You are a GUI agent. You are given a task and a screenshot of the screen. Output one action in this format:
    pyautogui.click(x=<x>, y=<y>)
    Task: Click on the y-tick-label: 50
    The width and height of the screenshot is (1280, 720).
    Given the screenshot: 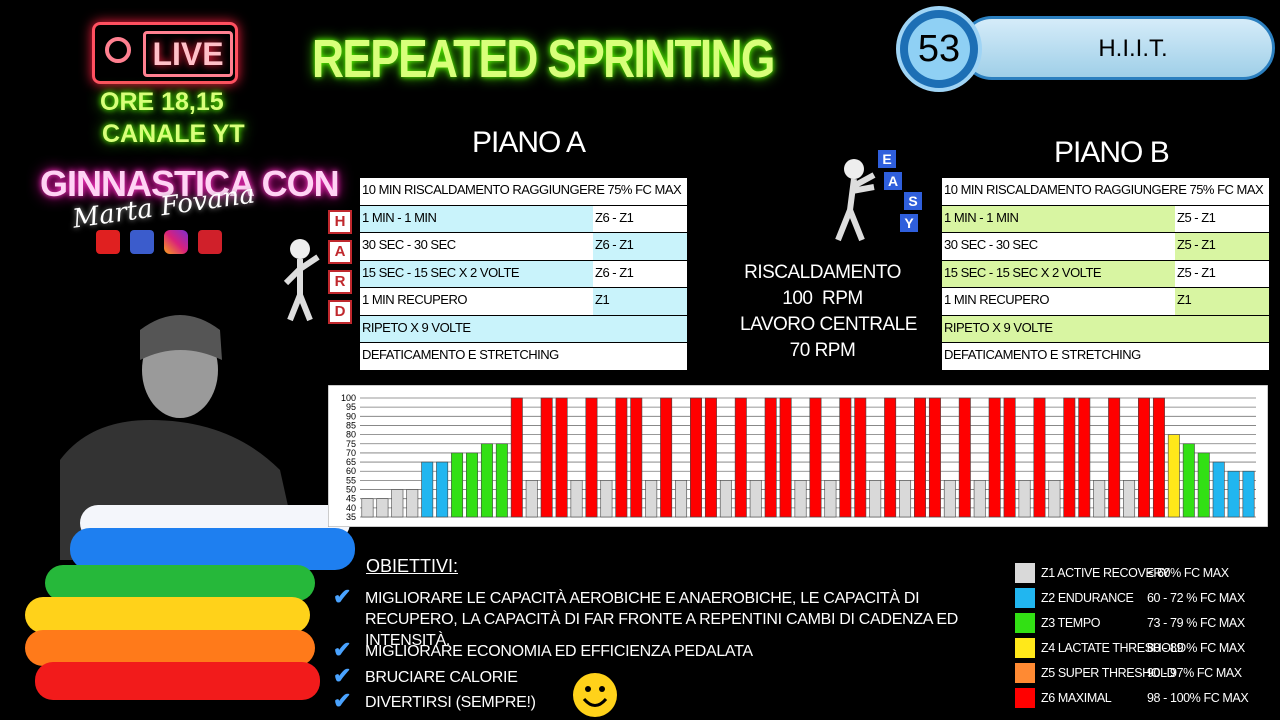 What is the action you would take?
    pyautogui.click(x=351, y=490)
    